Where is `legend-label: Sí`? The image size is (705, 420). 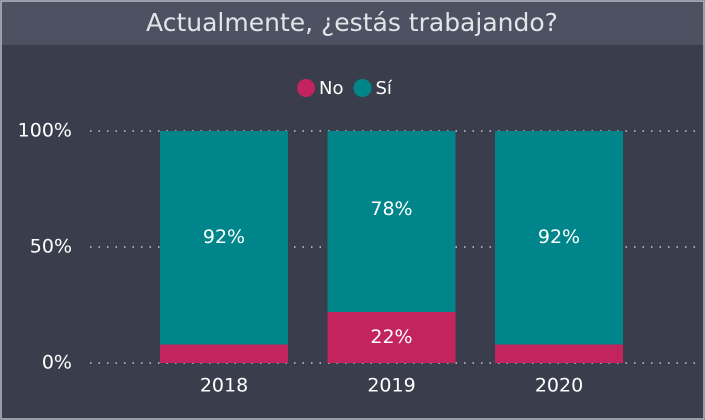 legend-label: Sí is located at coordinates (383, 88).